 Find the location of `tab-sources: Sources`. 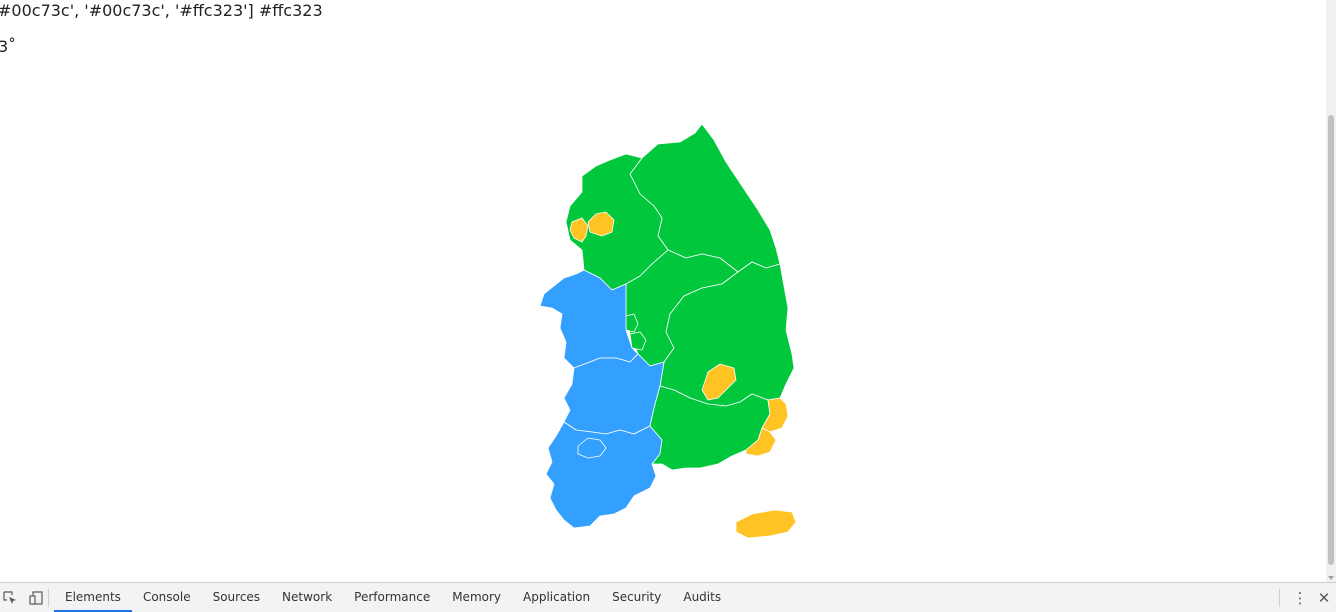

tab-sources: Sources is located at coordinates (236, 597).